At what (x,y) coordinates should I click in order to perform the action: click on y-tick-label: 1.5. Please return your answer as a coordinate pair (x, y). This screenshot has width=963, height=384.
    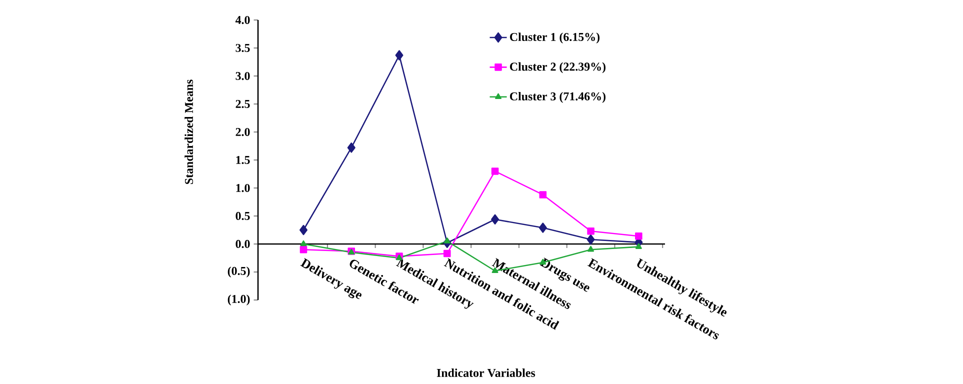
    Looking at the image, I should click on (243, 160).